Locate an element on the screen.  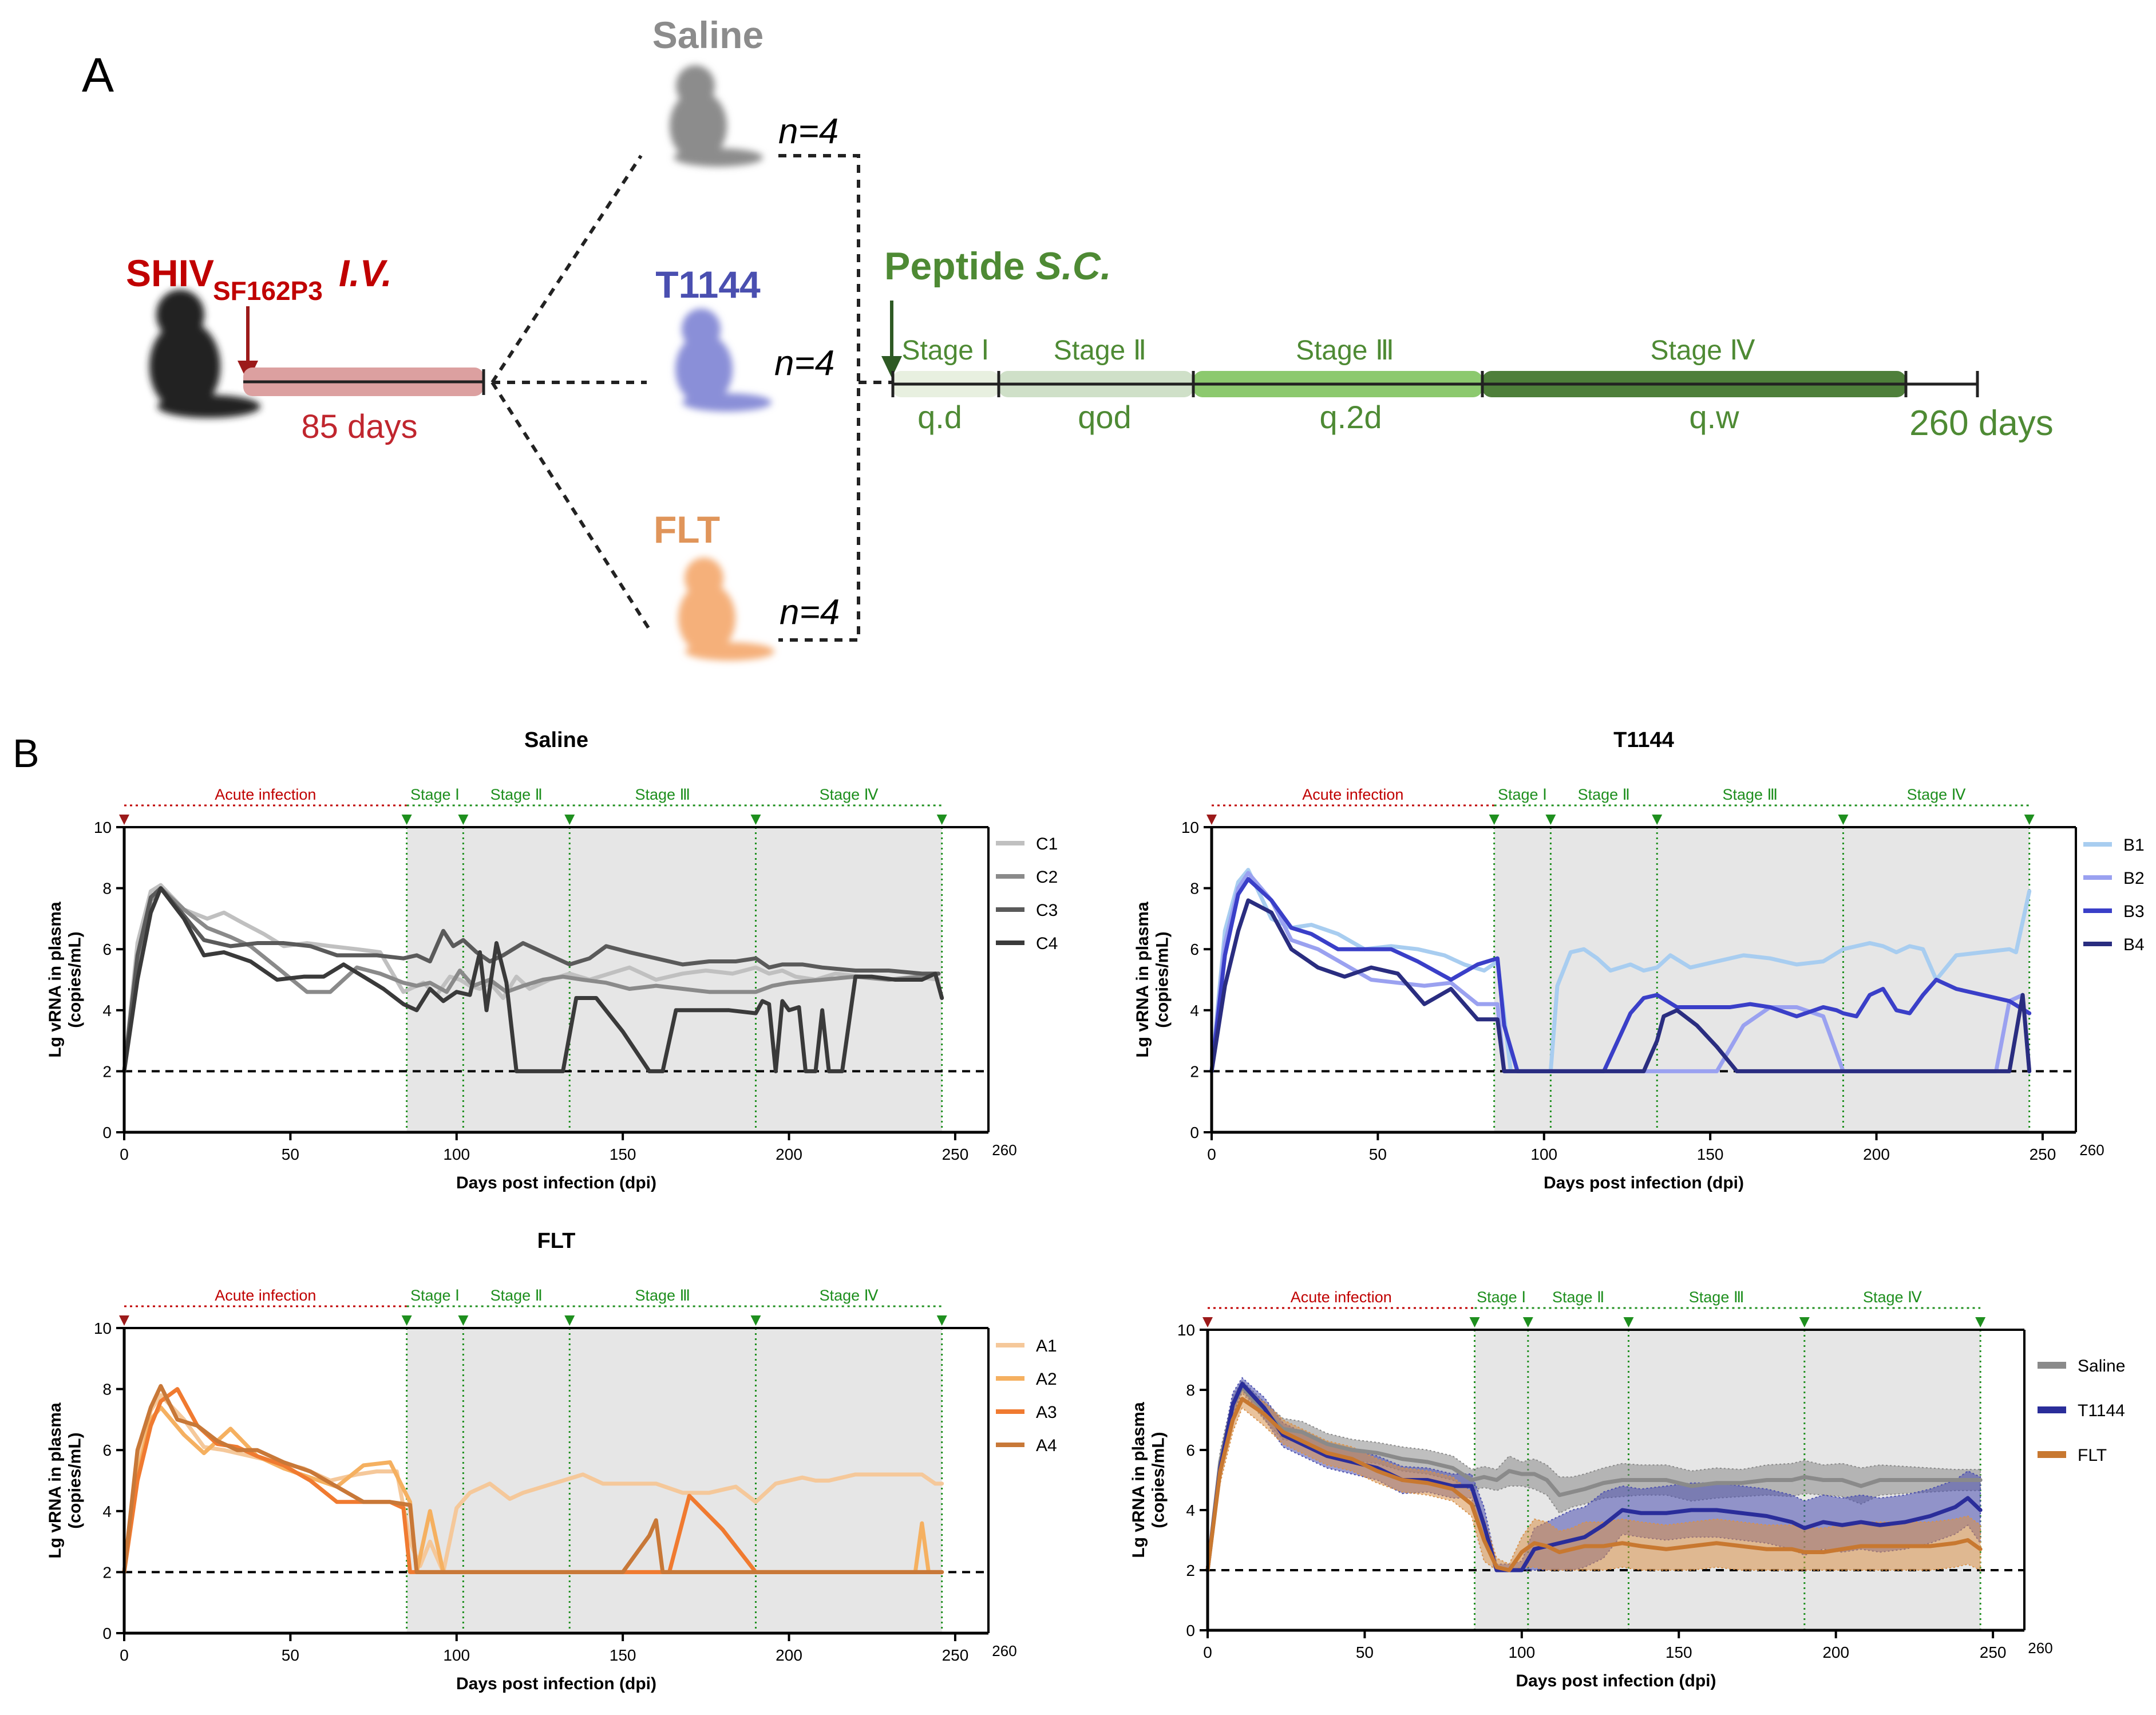
legend-label-c2: C2 is located at coordinates (1047, 877).